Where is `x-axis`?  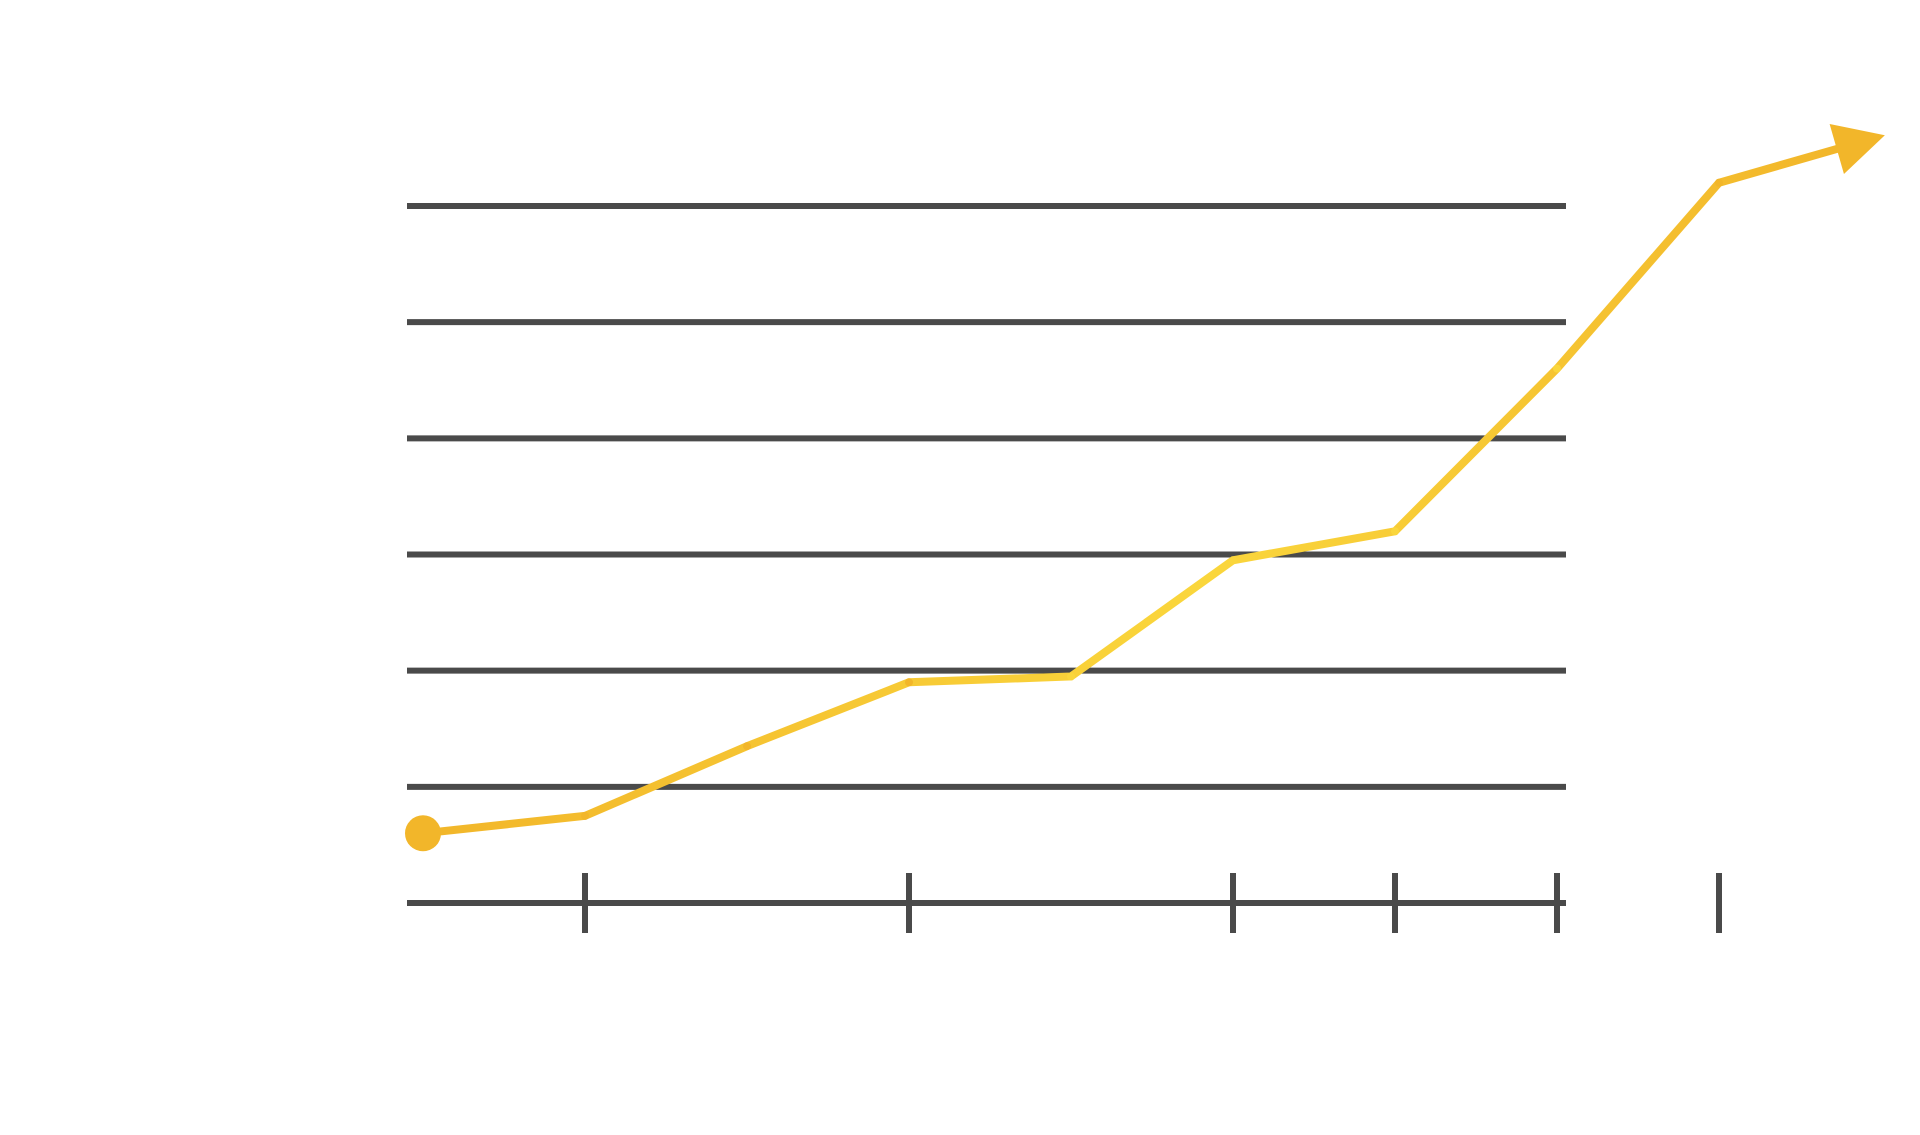 x-axis is located at coordinates (1064, 903).